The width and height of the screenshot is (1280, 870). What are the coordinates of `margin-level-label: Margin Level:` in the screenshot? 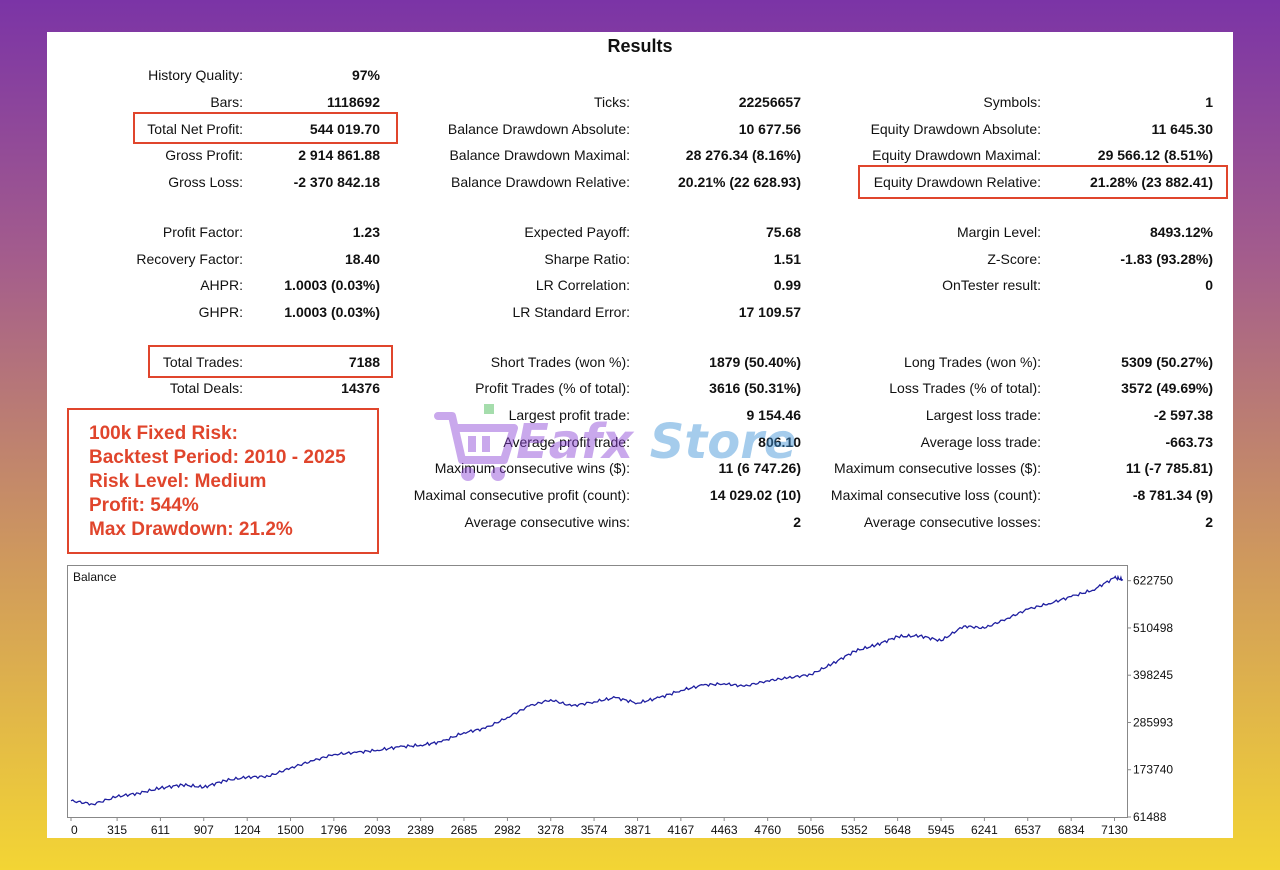 It's located at (998, 232).